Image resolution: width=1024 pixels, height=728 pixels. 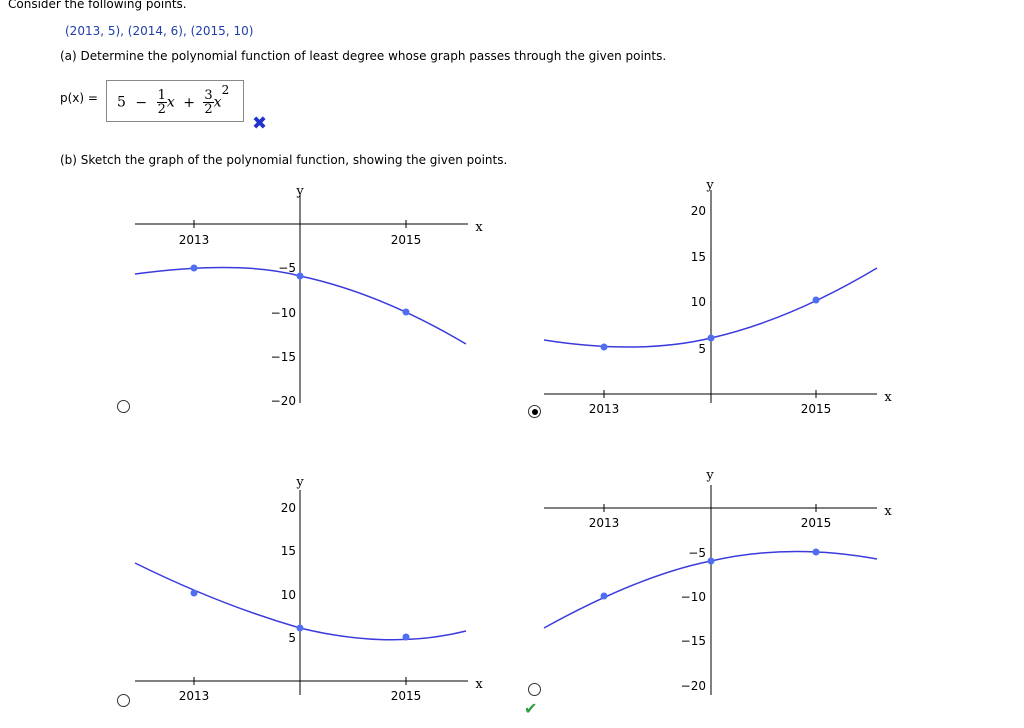 What do you see at coordinates (406, 240) in the screenshot?
I see `graph1-xtick-2015: 2015` at bounding box center [406, 240].